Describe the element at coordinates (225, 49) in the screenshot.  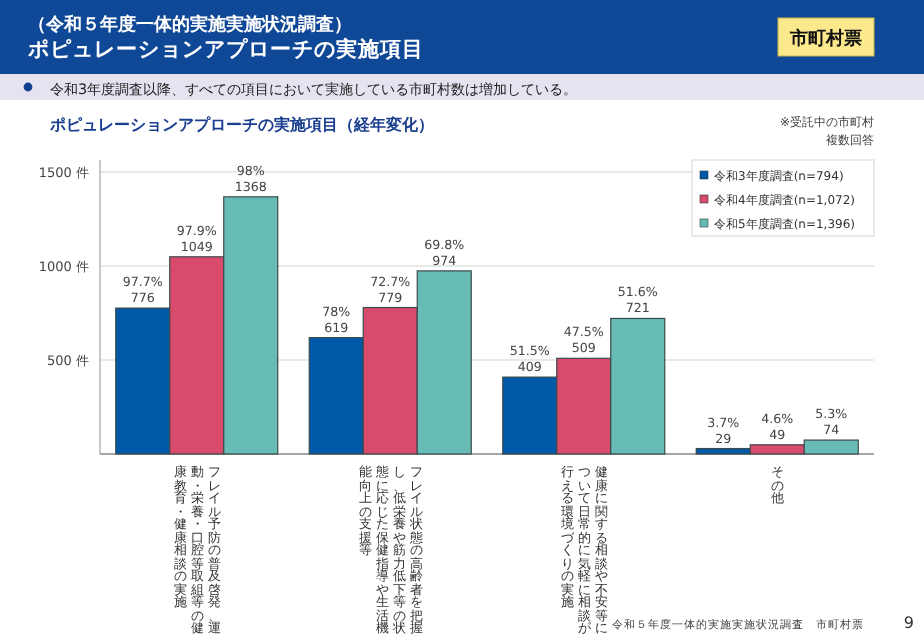
I see `chart-title: ポピュレーションアプローチの実施項目` at that location.